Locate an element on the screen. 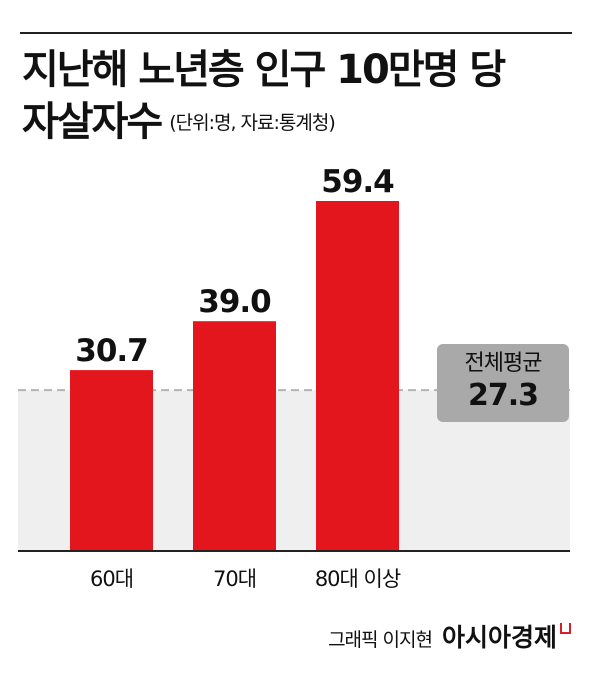 The image size is (615, 686). average-value: 27.3 is located at coordinates (503, 395).